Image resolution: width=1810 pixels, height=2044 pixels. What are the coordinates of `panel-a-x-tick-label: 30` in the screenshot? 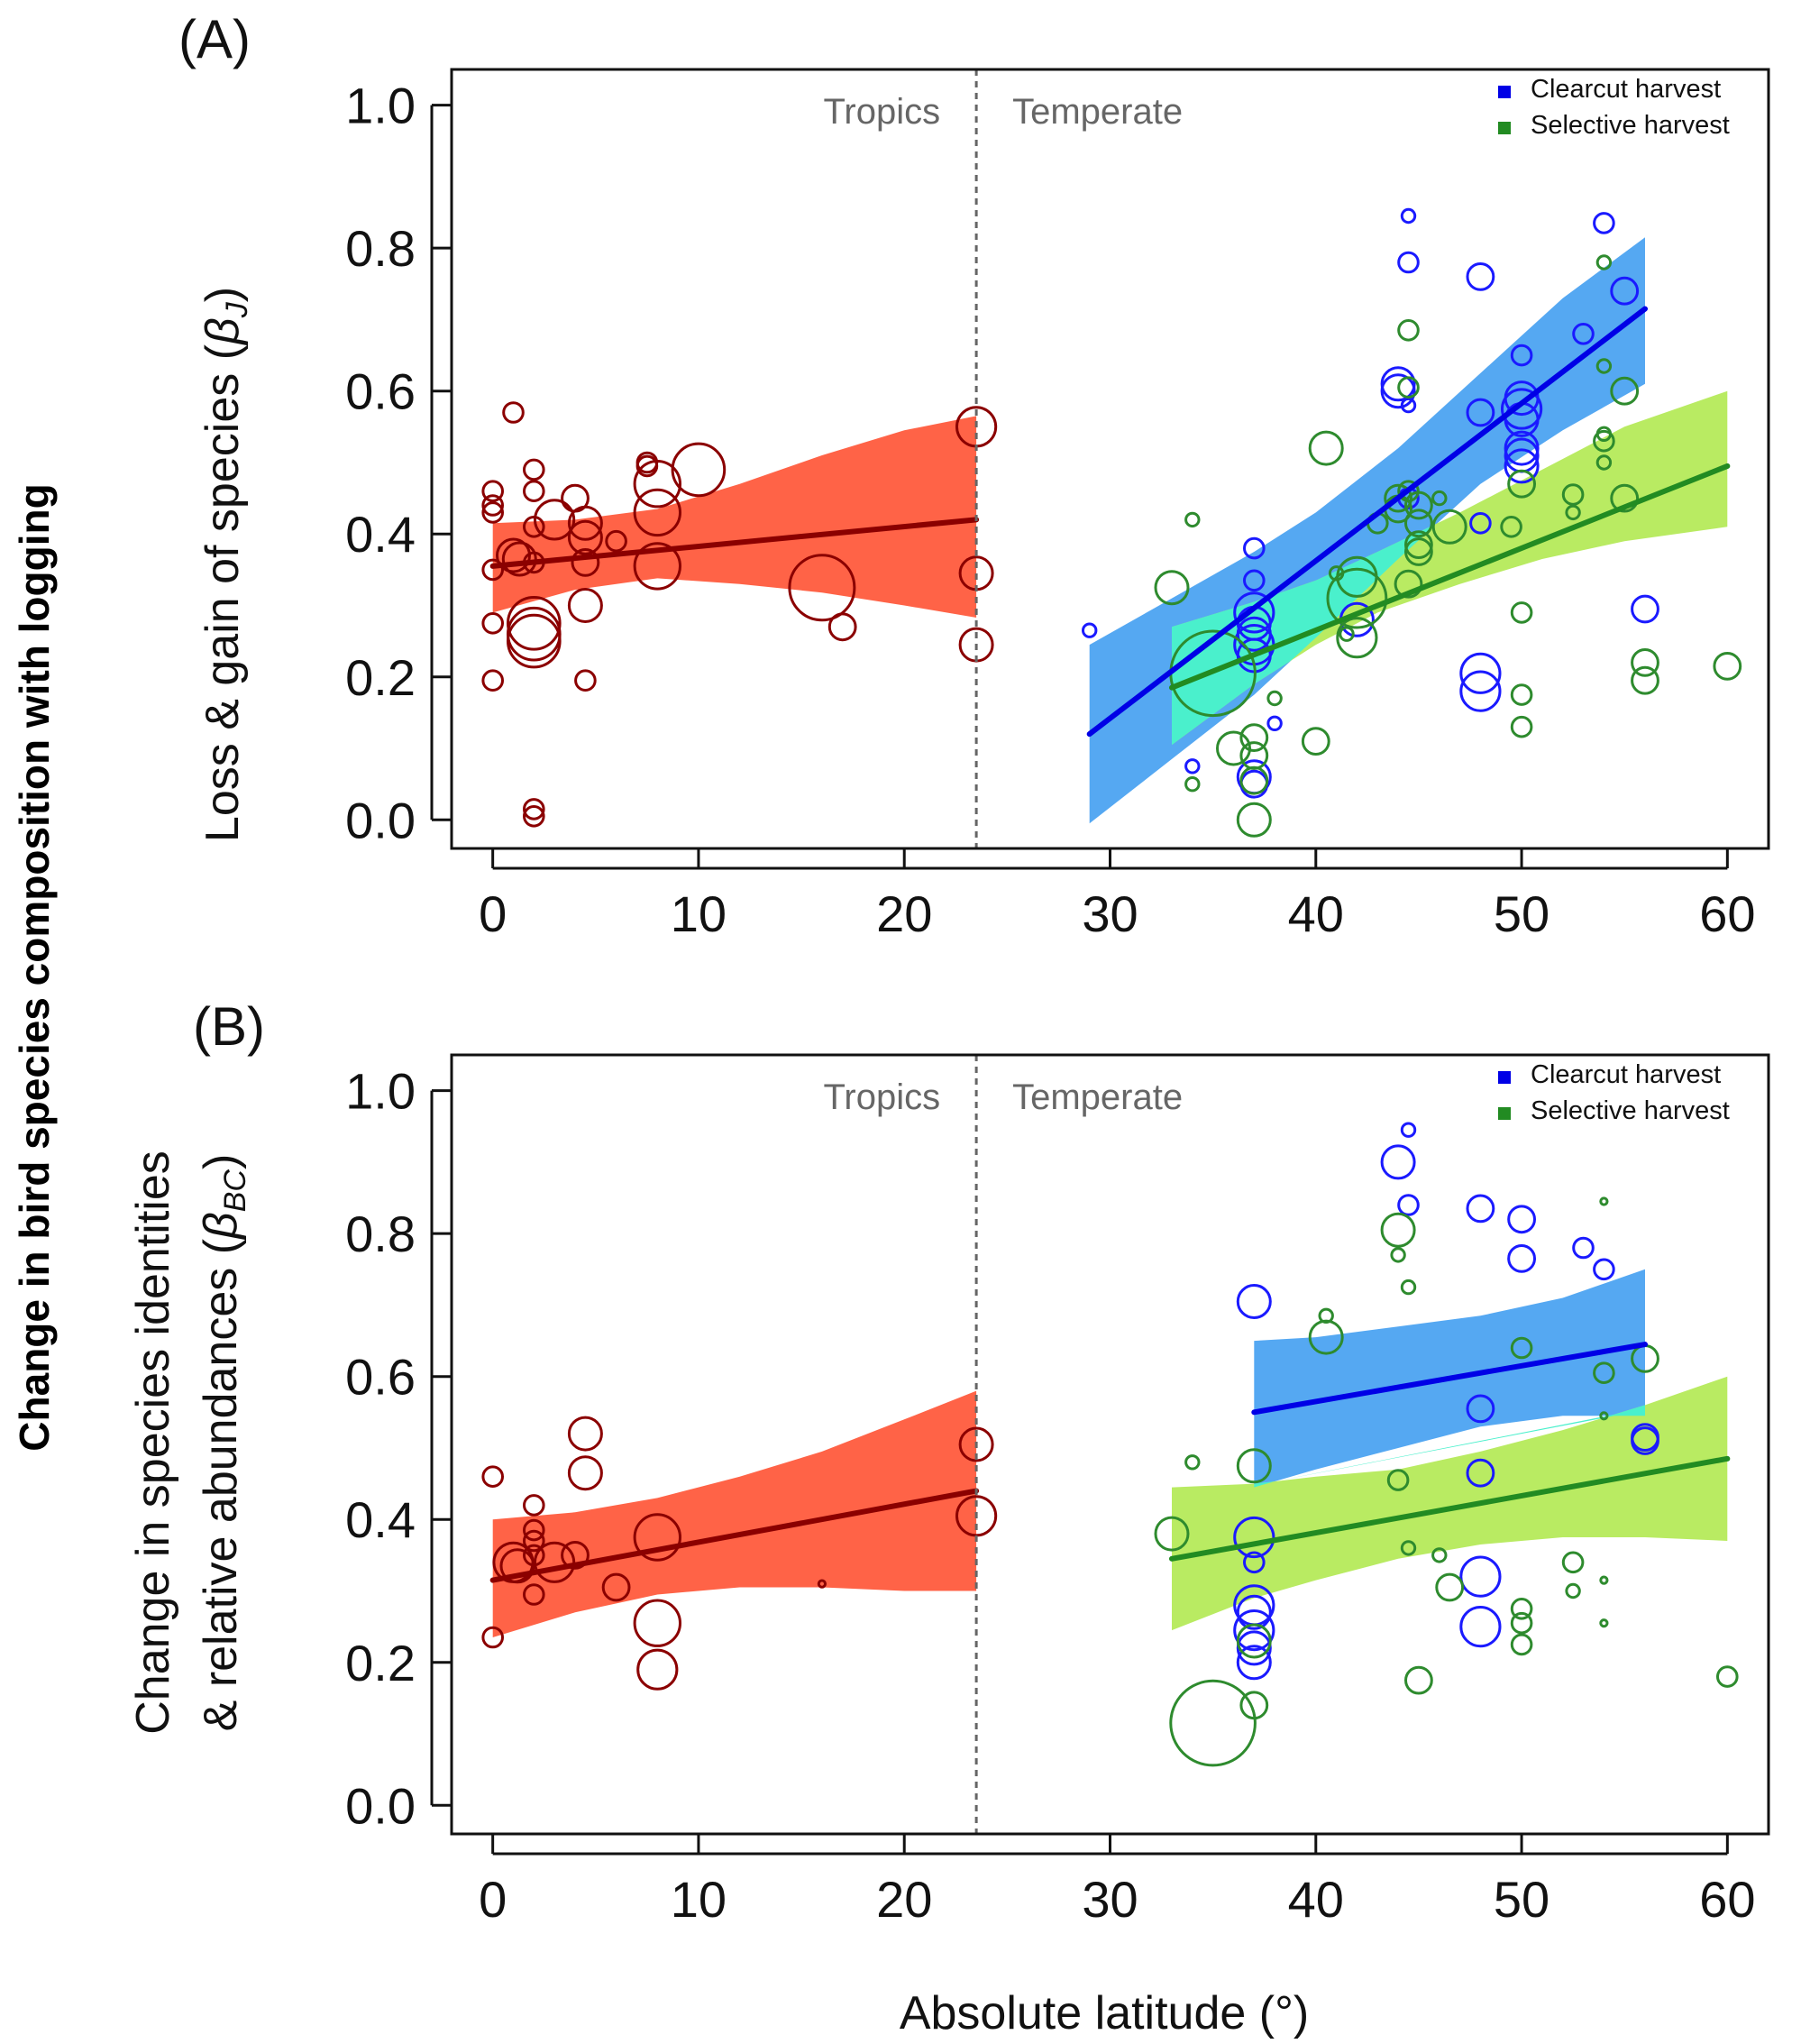 It's located at (1110, 913).